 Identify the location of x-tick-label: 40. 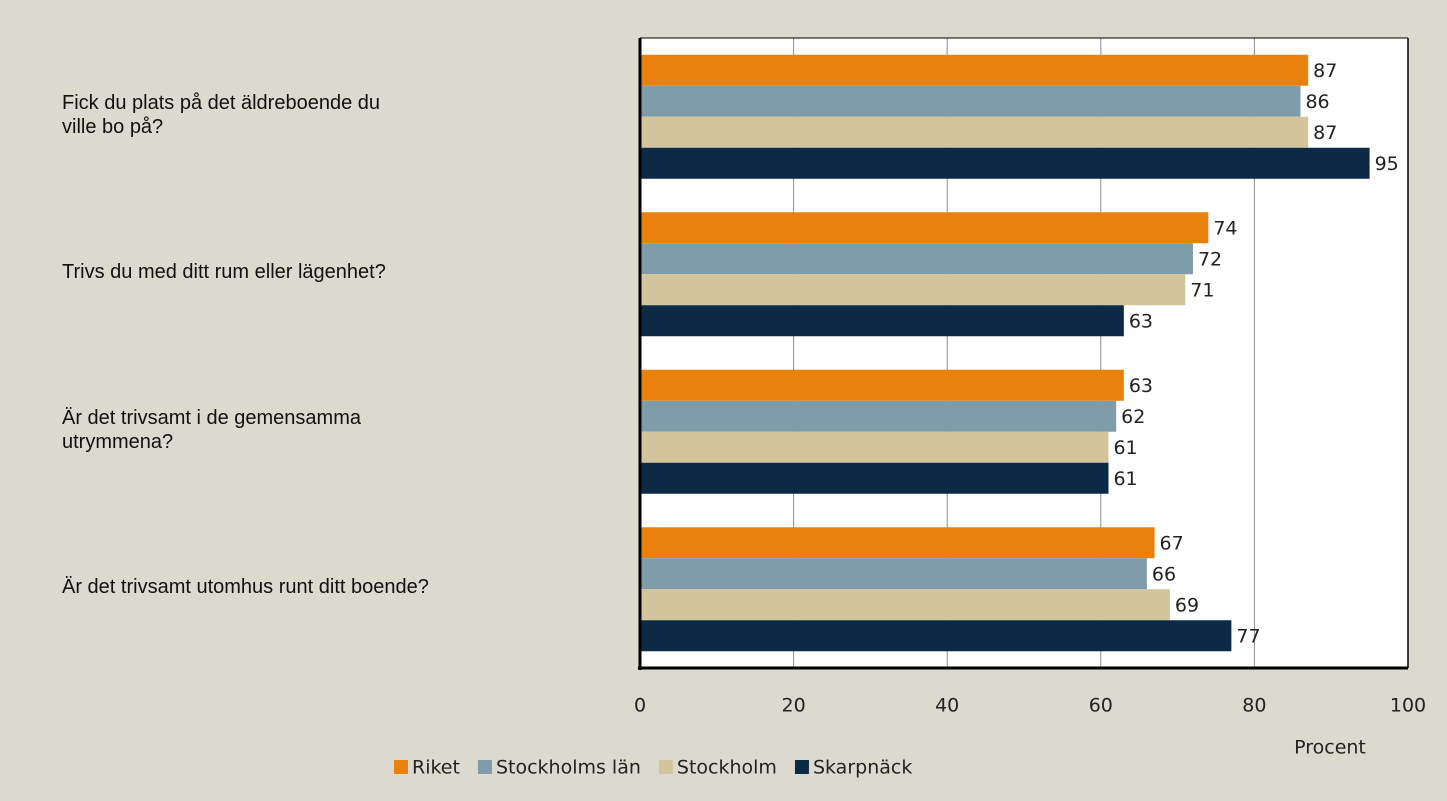
(947, 706).